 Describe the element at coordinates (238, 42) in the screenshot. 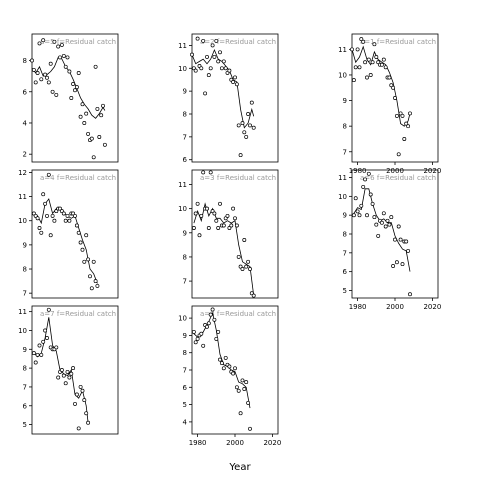

I see `panel-label: a=2 f=Residual catch` at that location.